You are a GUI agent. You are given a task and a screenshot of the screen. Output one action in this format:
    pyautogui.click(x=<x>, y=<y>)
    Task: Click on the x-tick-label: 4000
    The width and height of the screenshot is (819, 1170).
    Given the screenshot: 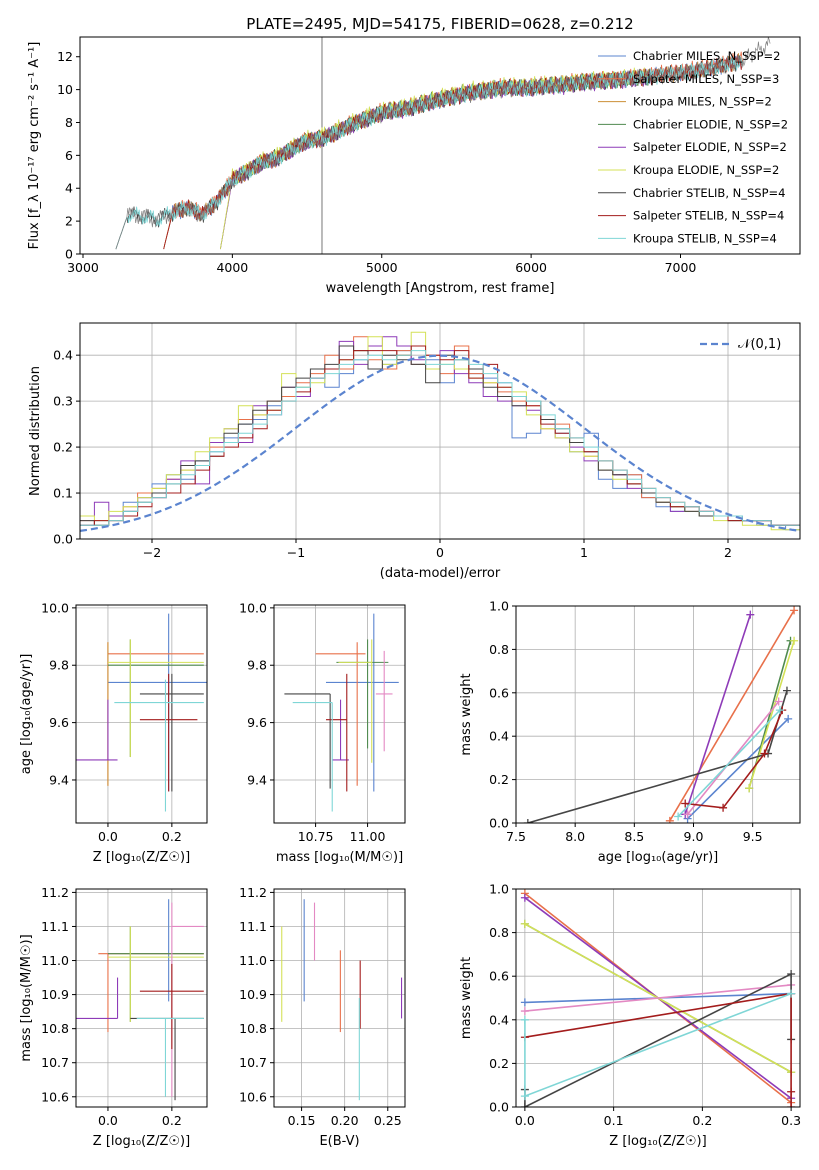 What is the action you would take?
    pyautogui.click(x=232, y=267)
    